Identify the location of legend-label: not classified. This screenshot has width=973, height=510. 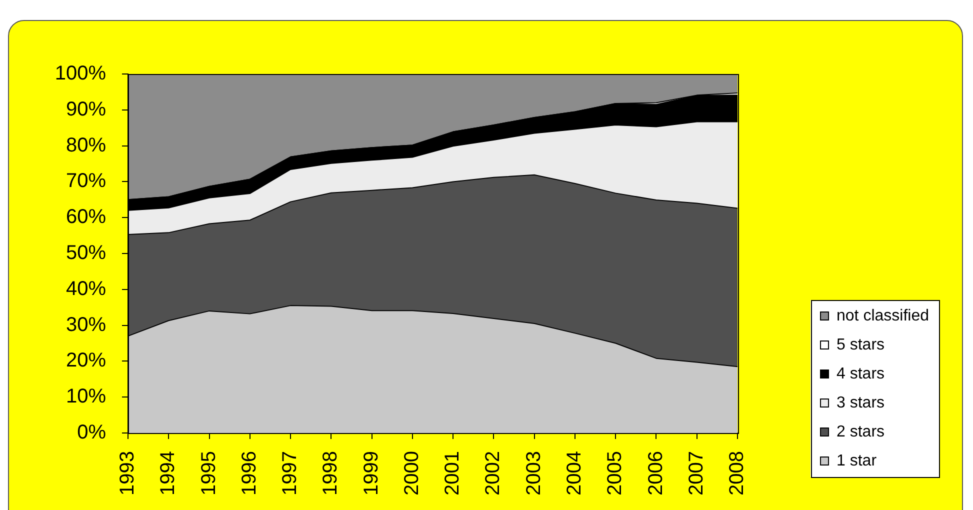
(883, 315).